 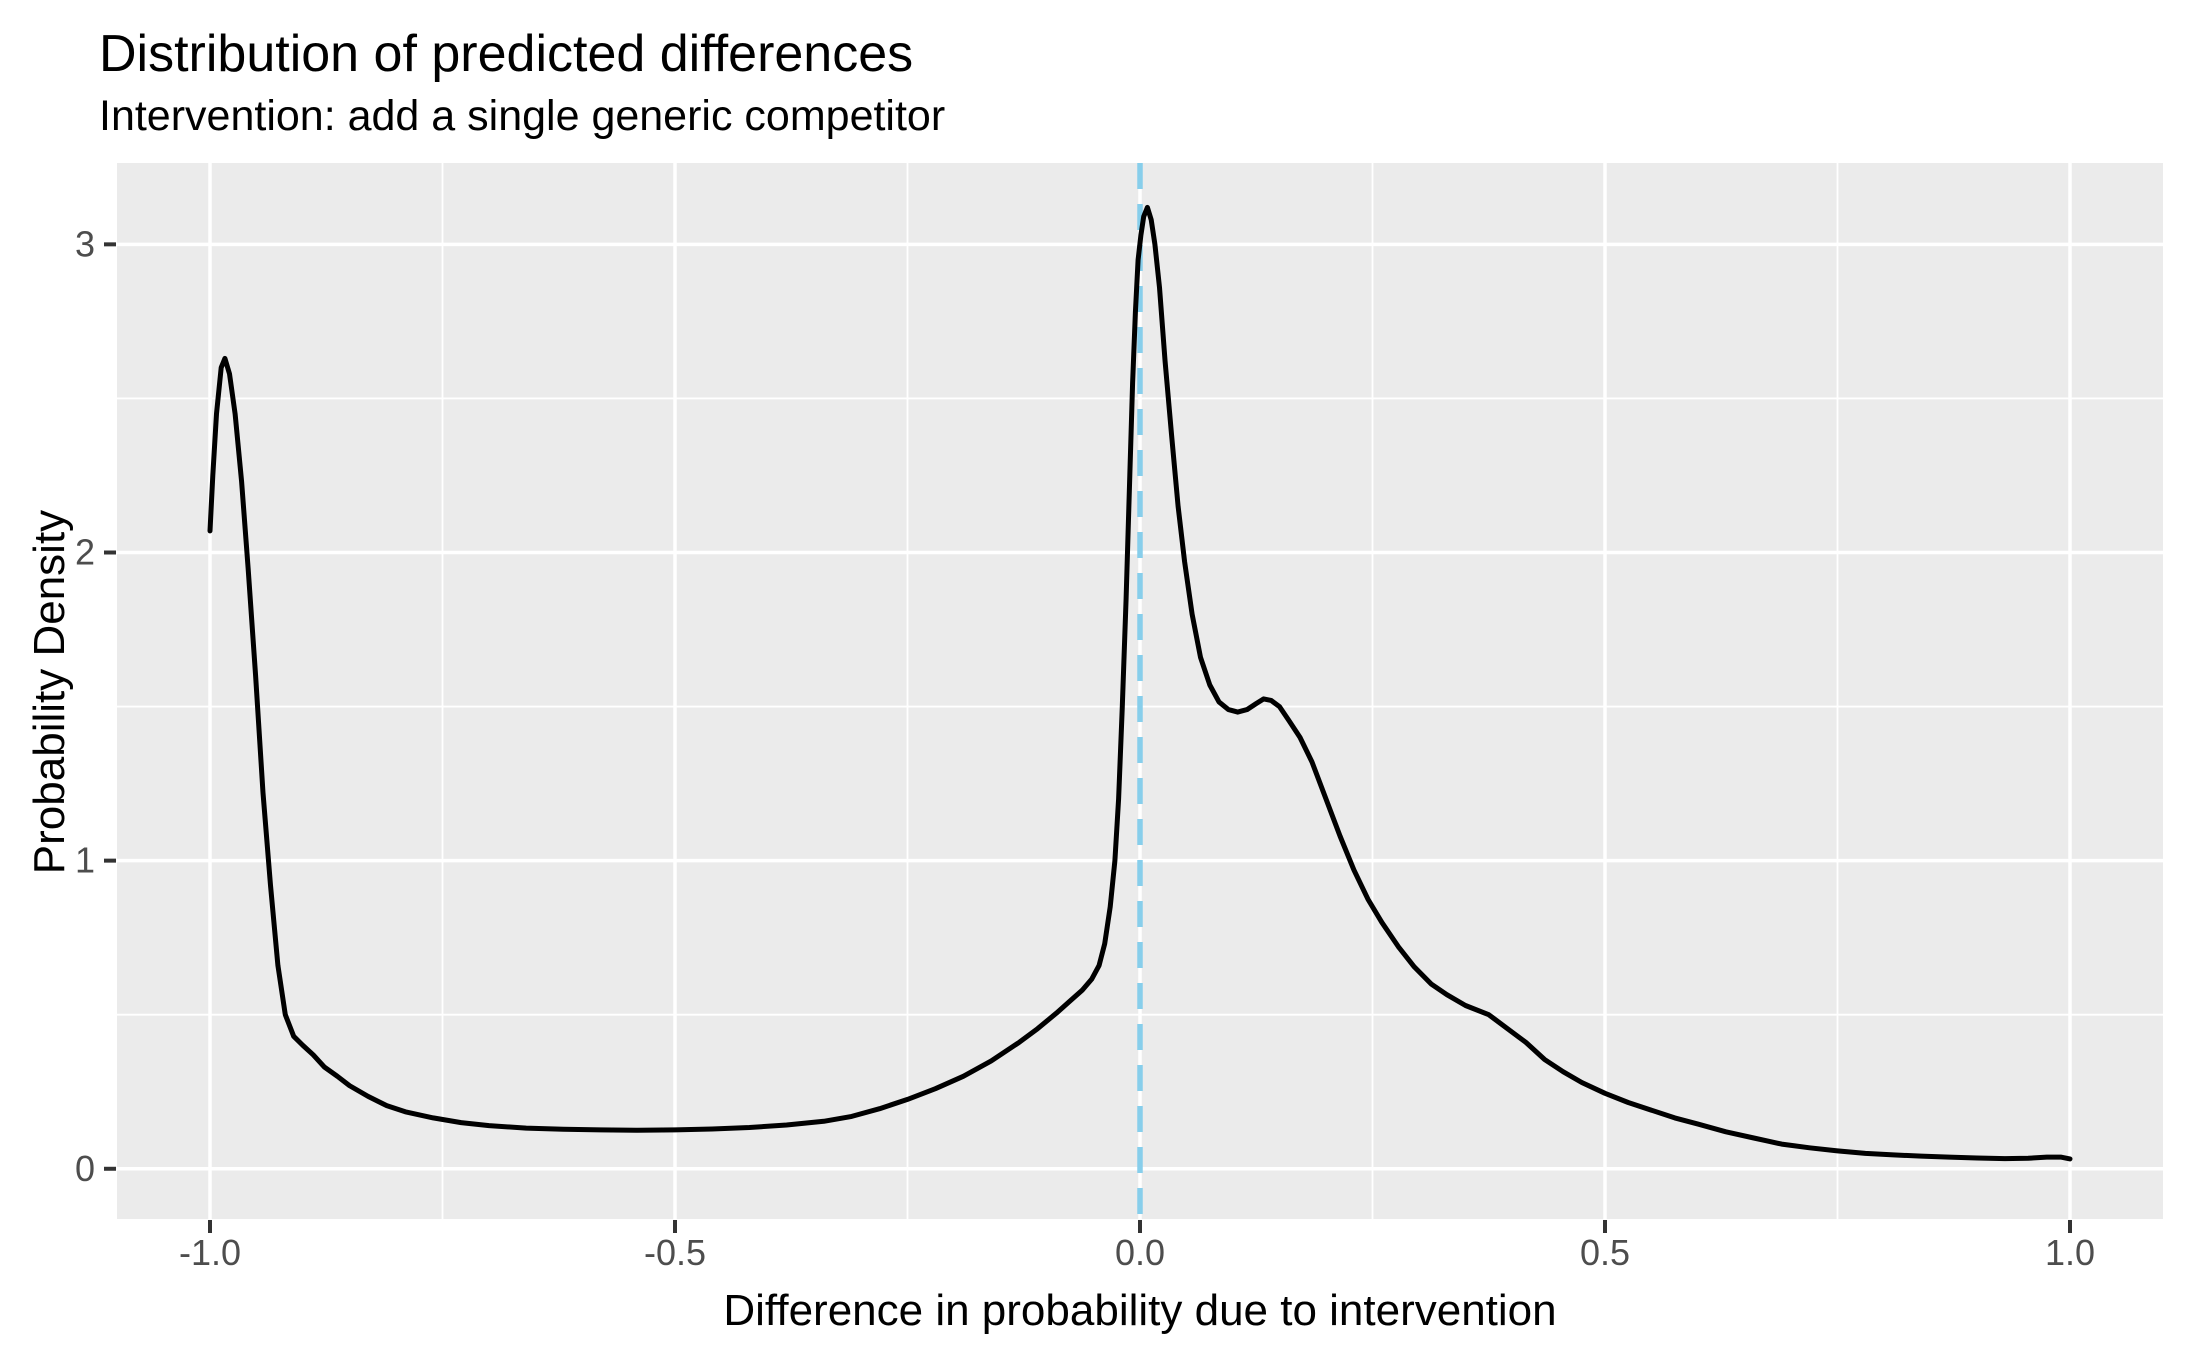 I want to click on y-tick-label: 0, so click(x=85, y=1168).